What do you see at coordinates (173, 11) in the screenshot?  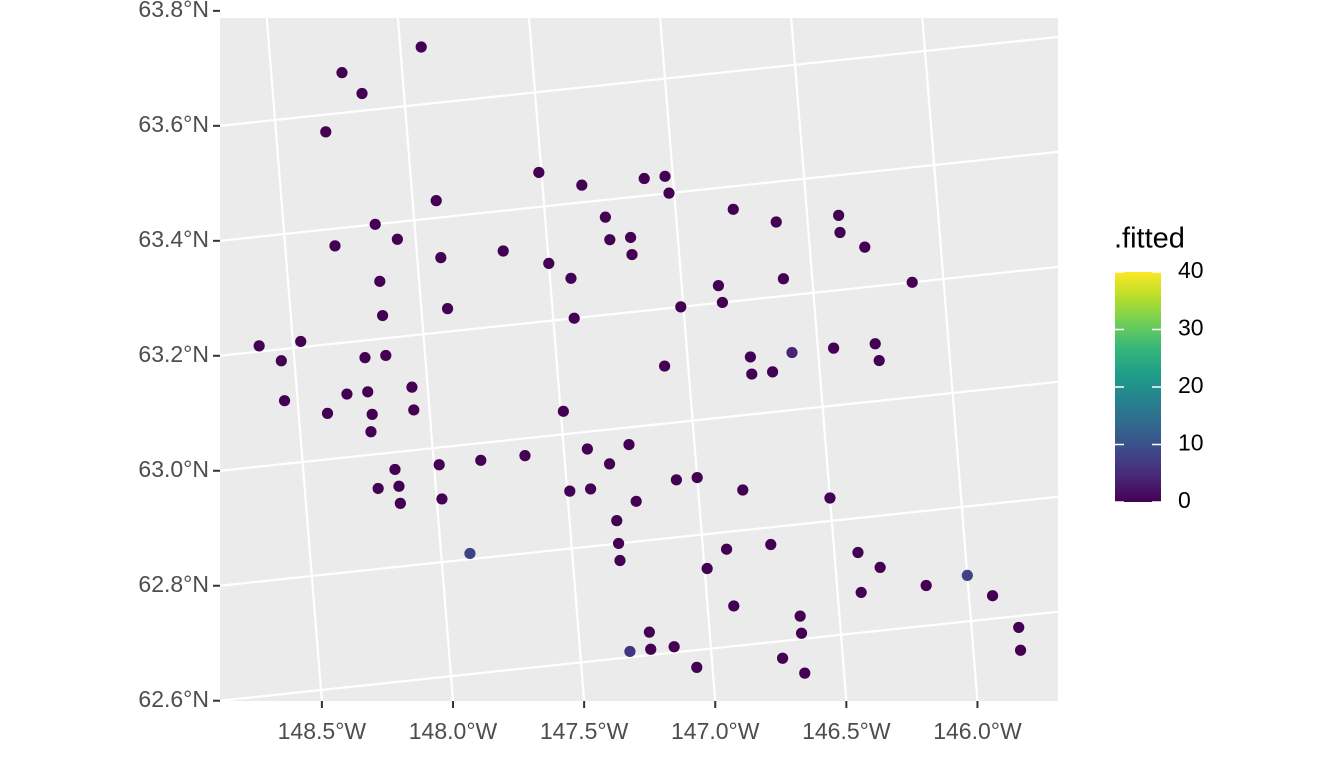 I see `y-tick-label: 63.8°N` at bounding box center [173, 11].